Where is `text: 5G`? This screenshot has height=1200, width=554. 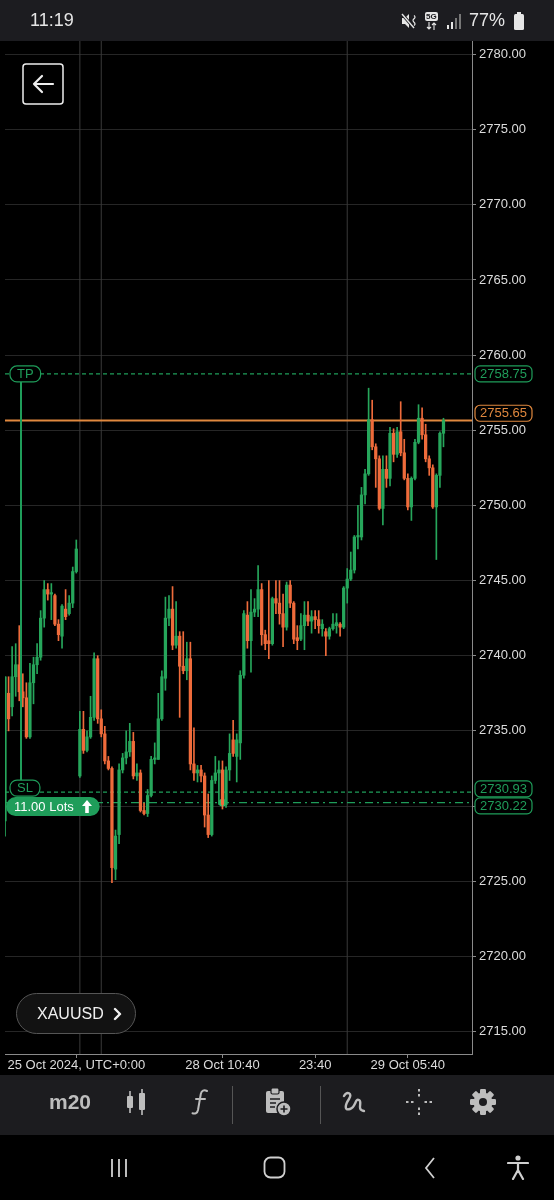
text: 5G is located at coordinates (431, 16).